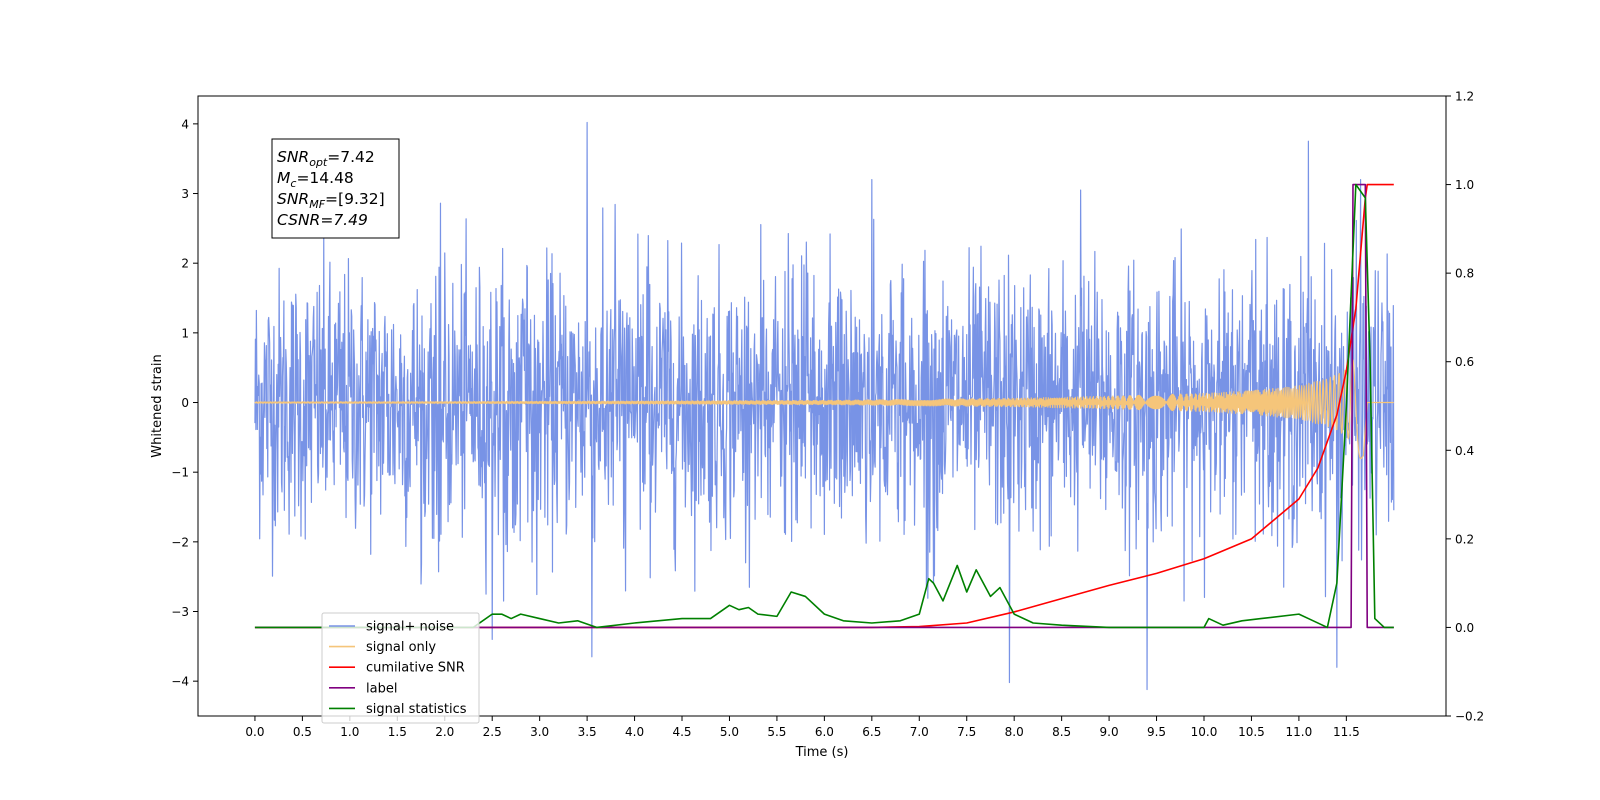 The width and height of the screenshot is (1600, 800). Describe the element at coordinates (180, 612) in the screenshot. I see `y-tick-label: −3` at that location.